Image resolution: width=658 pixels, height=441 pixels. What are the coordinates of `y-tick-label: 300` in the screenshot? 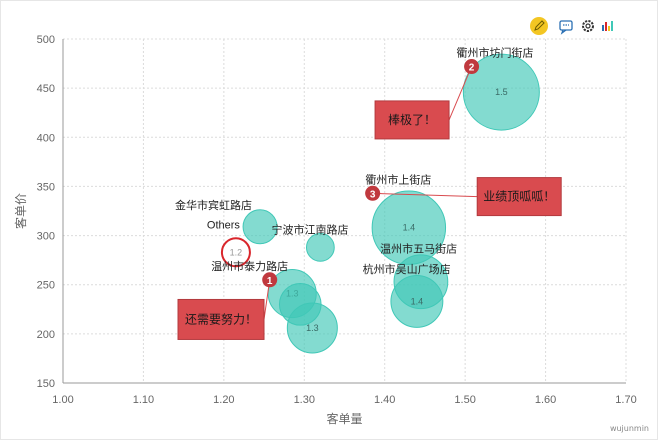 It's located at (46, 237).